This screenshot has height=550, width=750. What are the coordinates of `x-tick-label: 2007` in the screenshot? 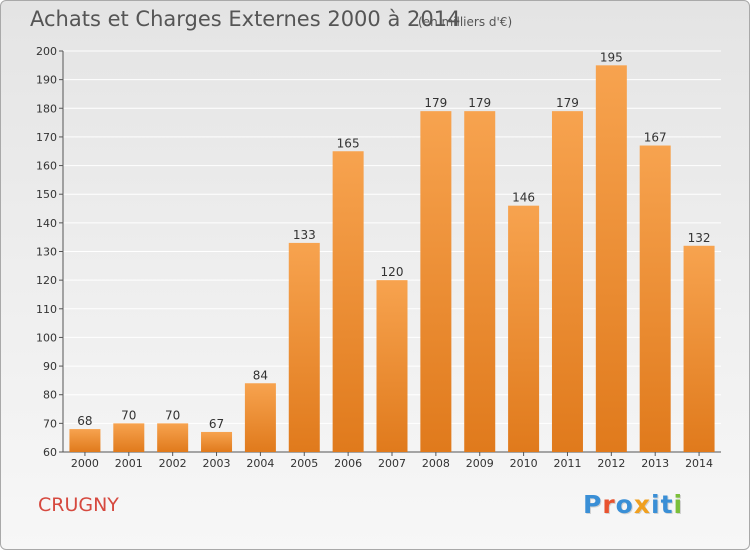 It's located at (392, 463).